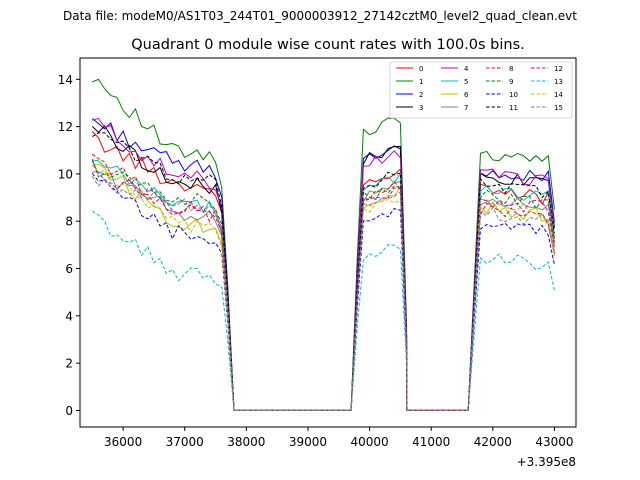 The image size is (640, 480). Describe the element at coordinates (493, 442) in the screenshot. I see `x-tick-label: 42000` at that location.